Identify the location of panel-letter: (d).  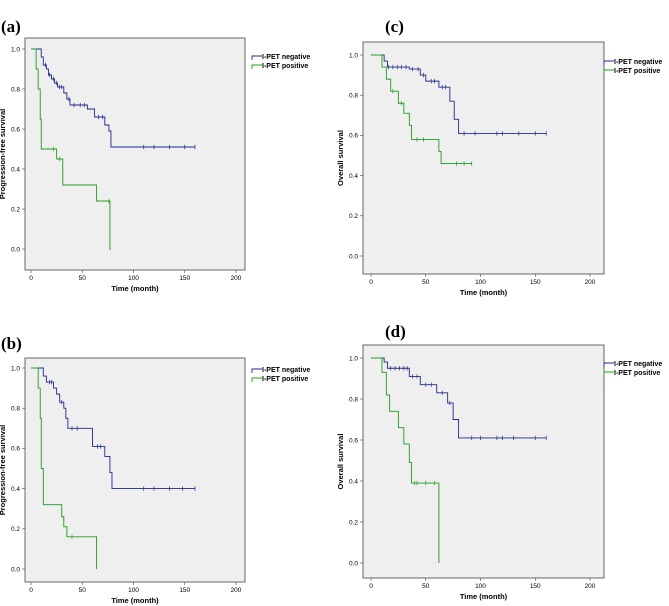
(395, 331).